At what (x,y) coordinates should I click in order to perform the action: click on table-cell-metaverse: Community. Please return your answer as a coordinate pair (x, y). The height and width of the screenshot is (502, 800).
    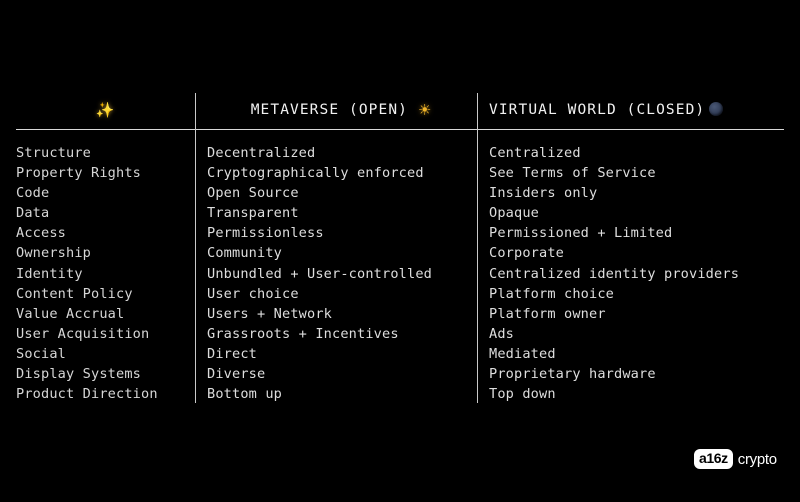
    Looking at the image, I should click on (245, 253).